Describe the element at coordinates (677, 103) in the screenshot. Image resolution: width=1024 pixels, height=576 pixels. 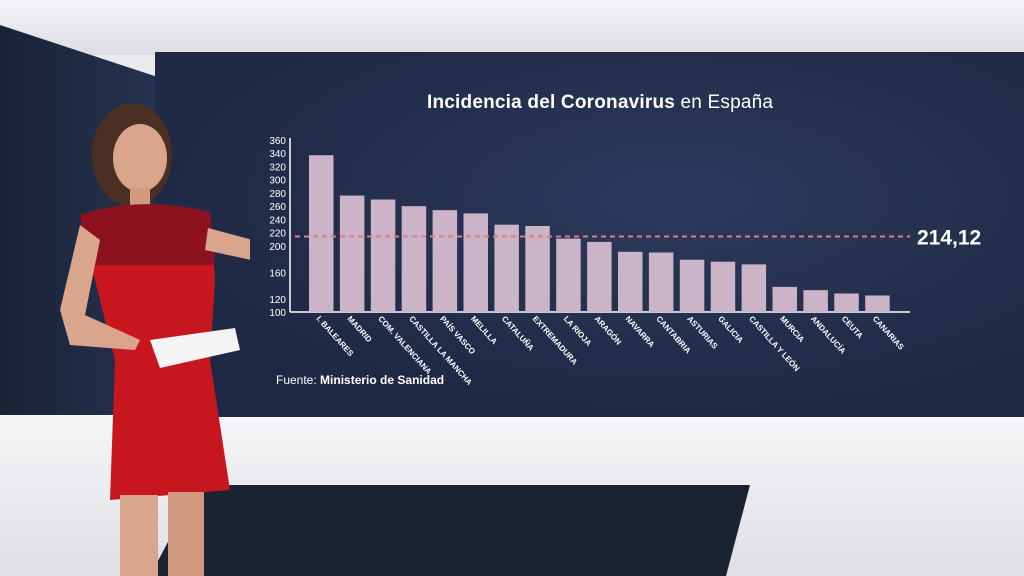
I see `chart-title: Incidencia del Coronavirus en España` at that location.